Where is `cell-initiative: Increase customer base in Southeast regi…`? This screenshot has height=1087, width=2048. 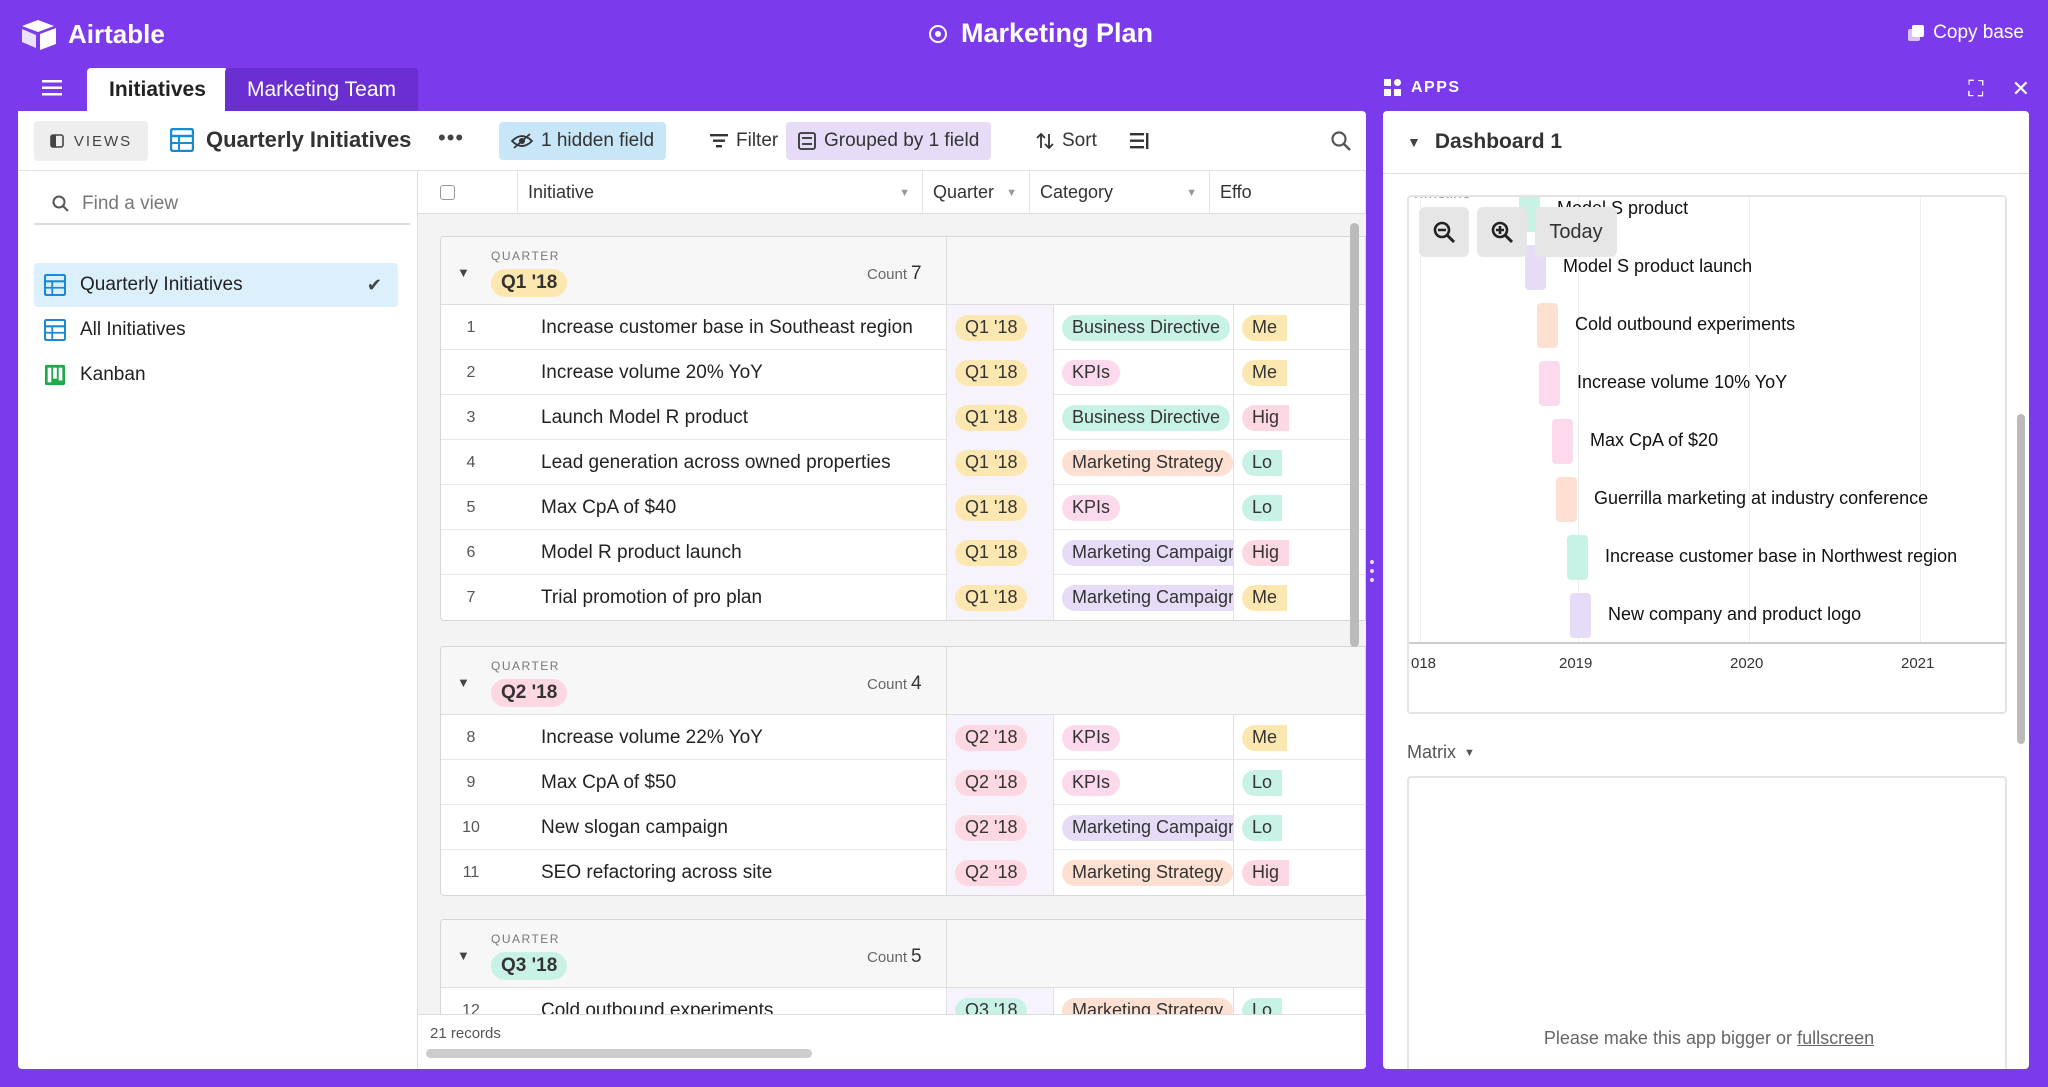 cell-initiative: Increase customer base in Southeast regi… is located at coordinates (727, 327).